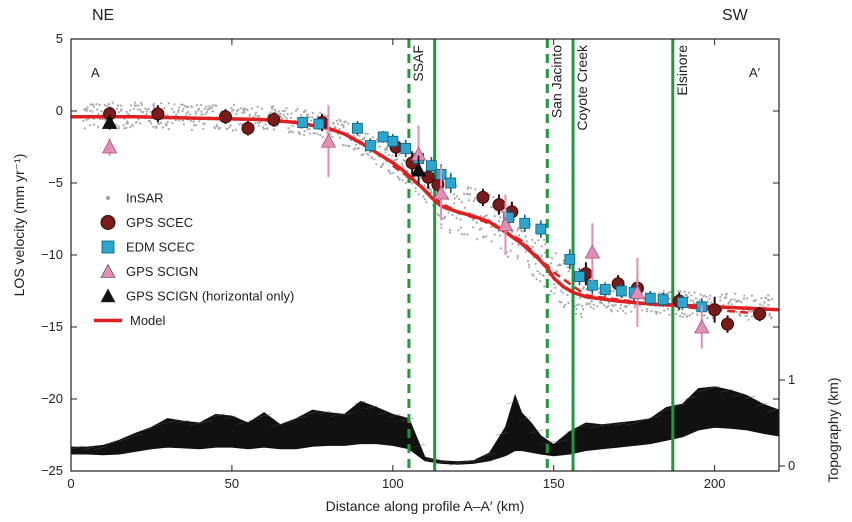 This screenshot has width=852, height=522. I want to click on y-tick-label: −25, so click(52, 470).